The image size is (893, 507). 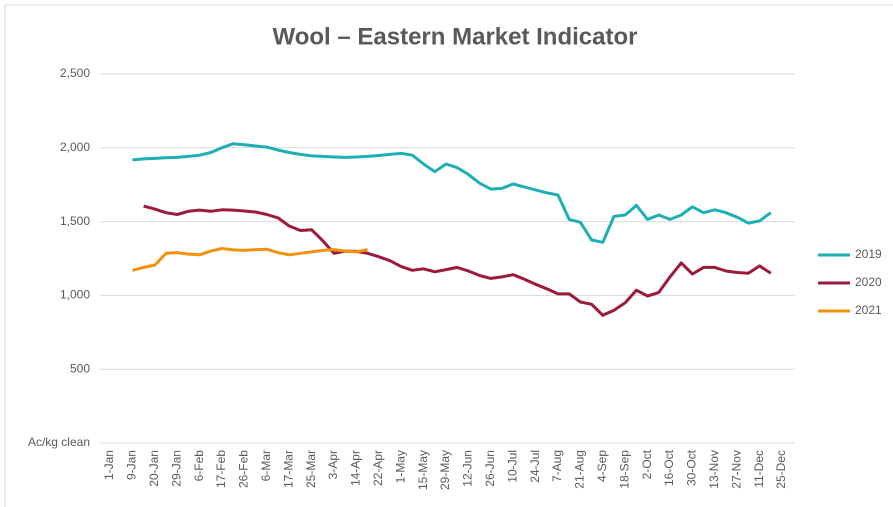 What do you see at coordinates (868, 254) in the screenshot?
I see `legend-label: 2019` at bounding box center [868, 254].